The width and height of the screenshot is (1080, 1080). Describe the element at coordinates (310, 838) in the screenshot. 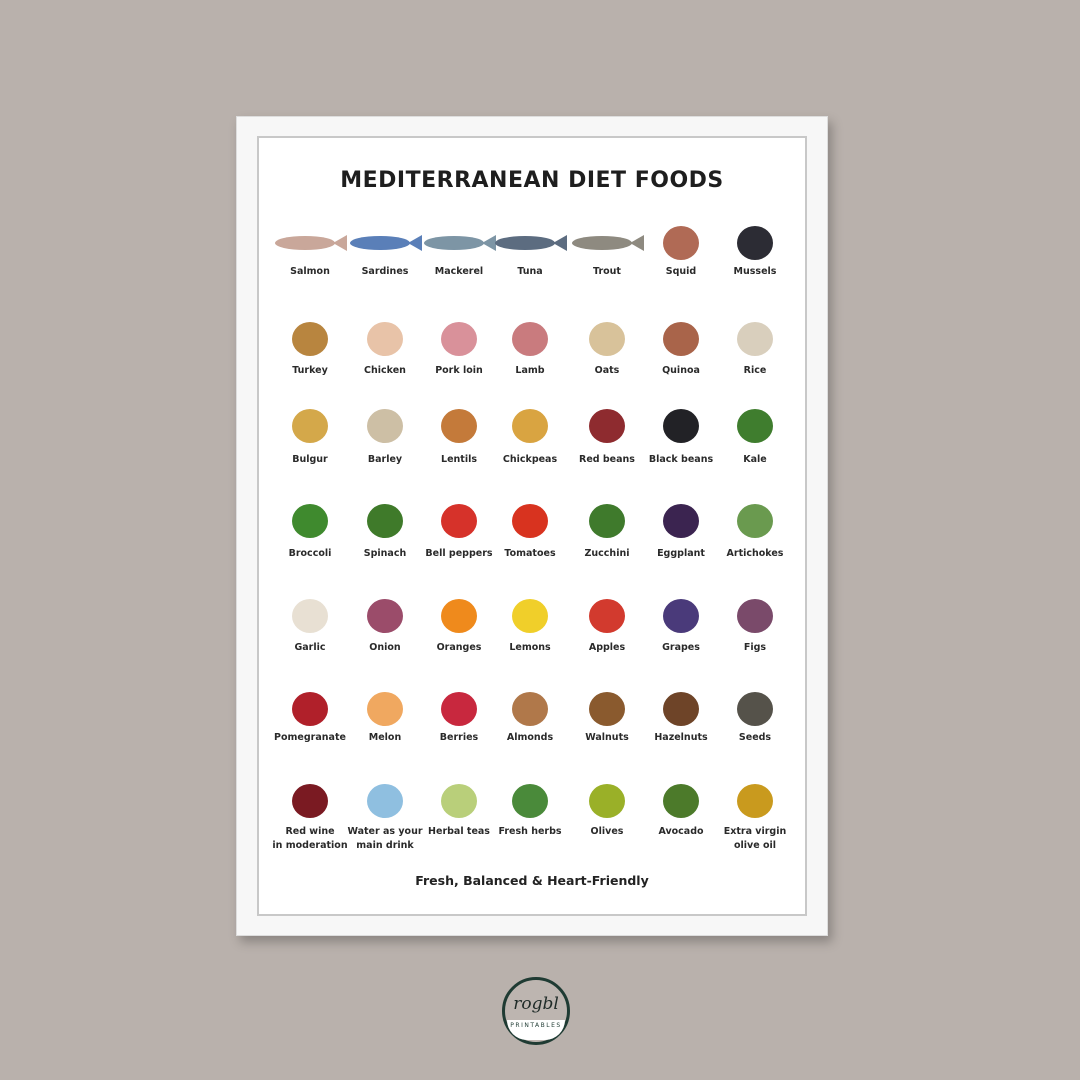

I see `food-label: Red wine in moderation` at that location.